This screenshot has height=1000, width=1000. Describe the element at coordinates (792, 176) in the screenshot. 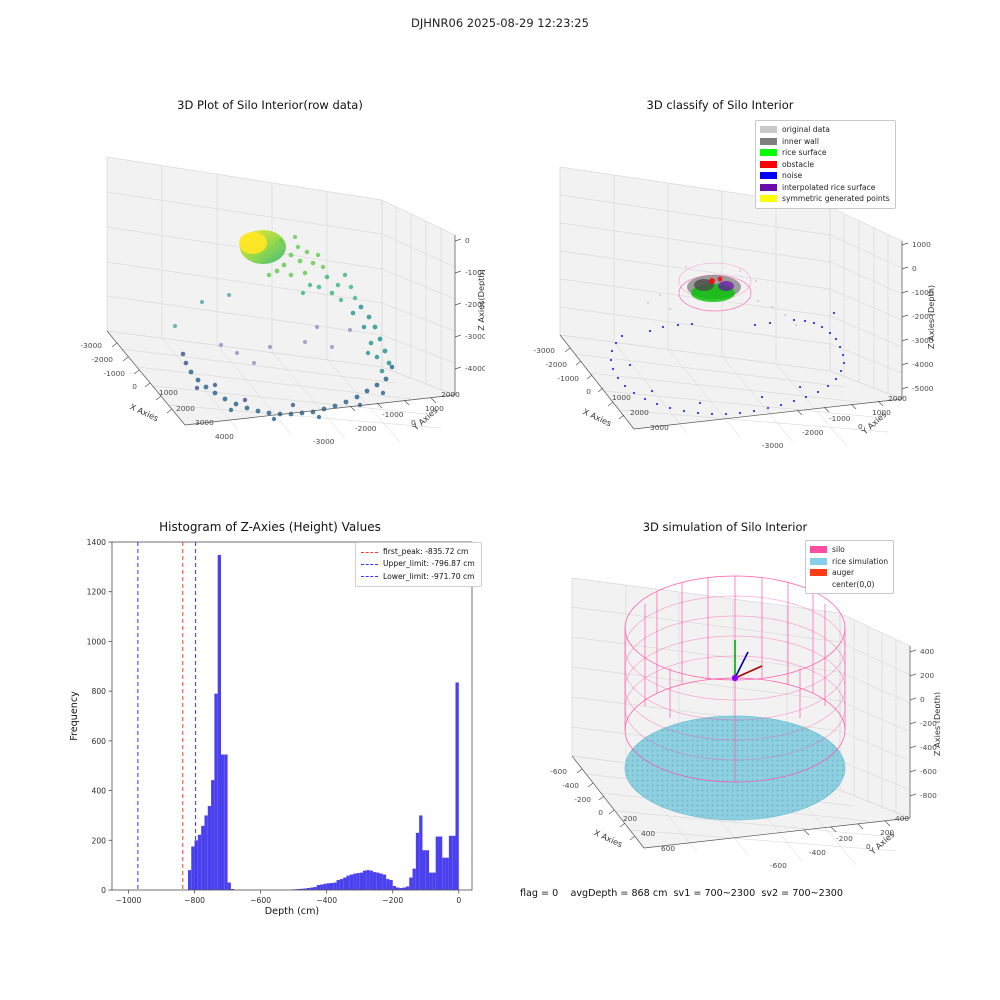

I see `classify-legend-label: noise` at that location.